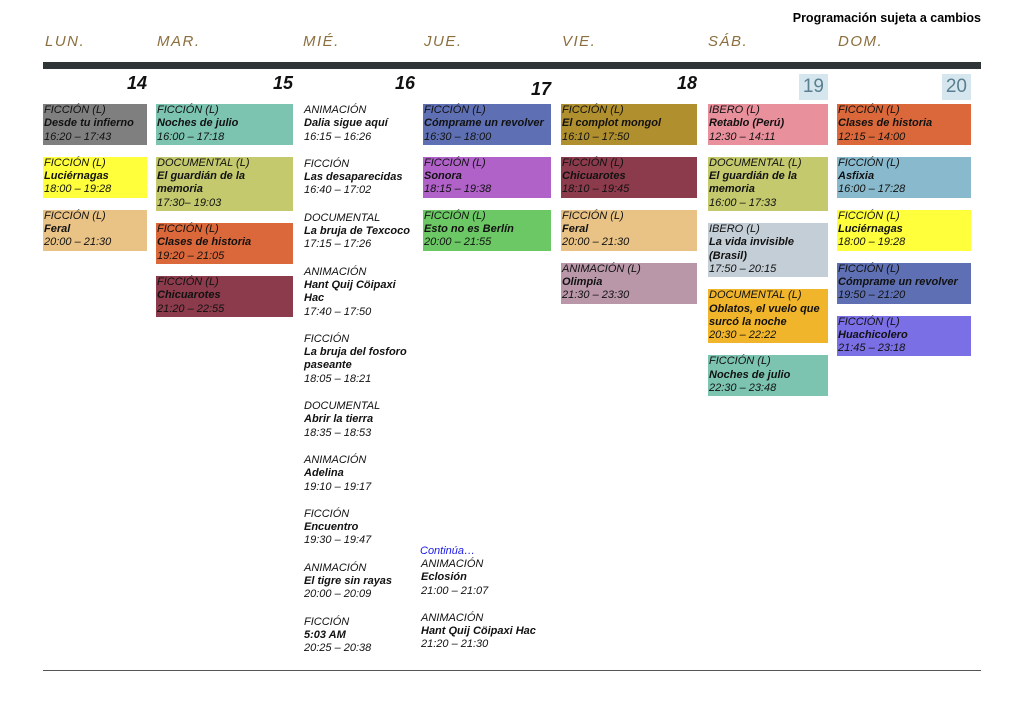  What do you see at coordinates (872, 189) in the screenshot?
I see `program-time: 16:00 – 17:28` at bounding box center [872, 189].